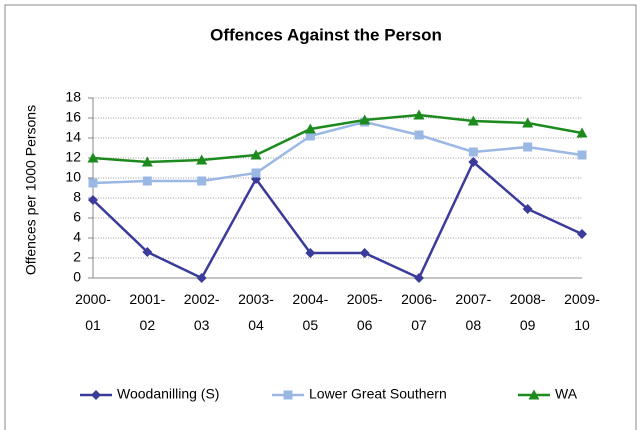  I want to click on y-tick-label: 2, so click(77, 257).